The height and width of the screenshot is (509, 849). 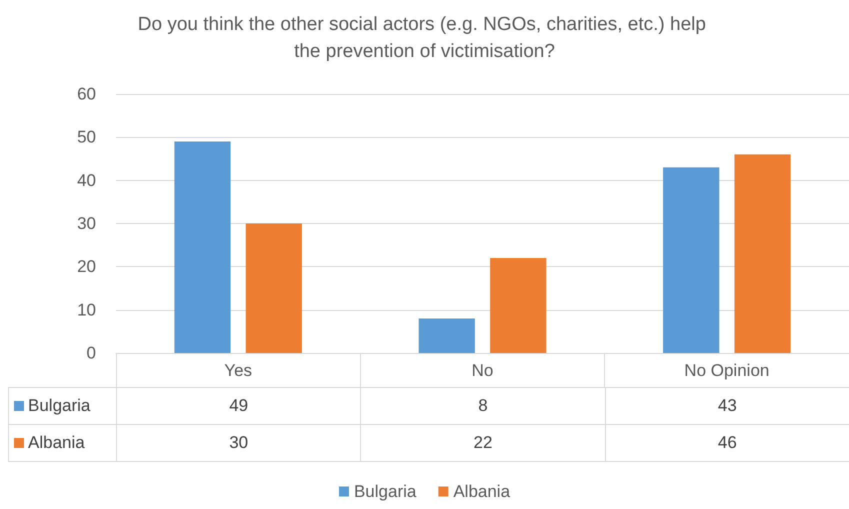 I want to click on x-tick-label: Yes, so click(x=238, y=370).